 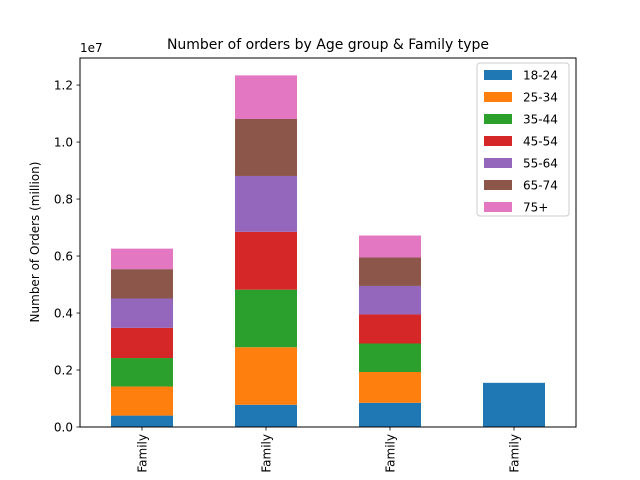 What do you see at coordinates (63, 371) in the screenshot?
I see `y-tick-label: 0.2` at bounding box center [63, 371].